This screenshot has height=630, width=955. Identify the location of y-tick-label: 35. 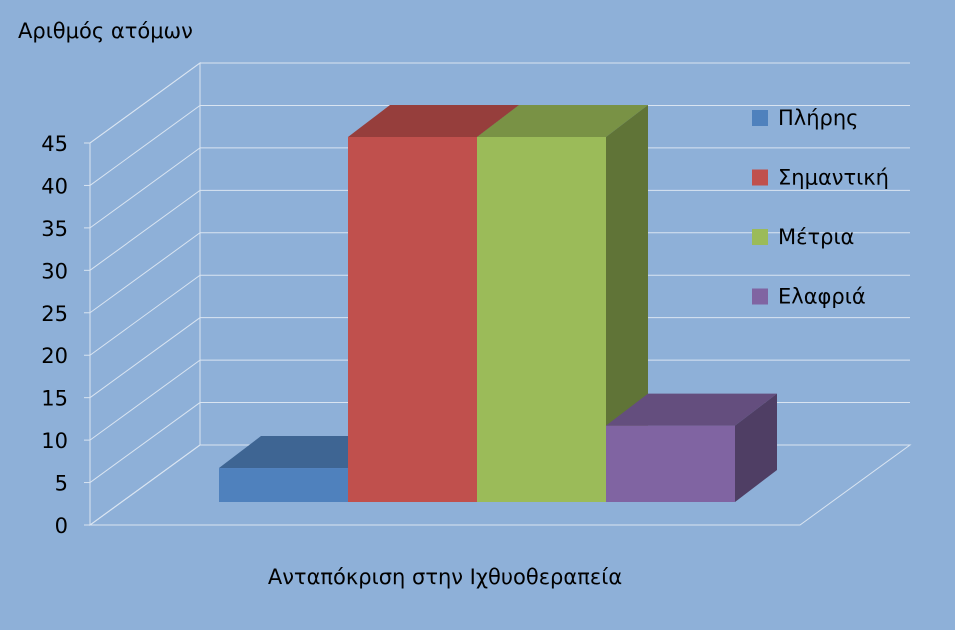
(54, 229).